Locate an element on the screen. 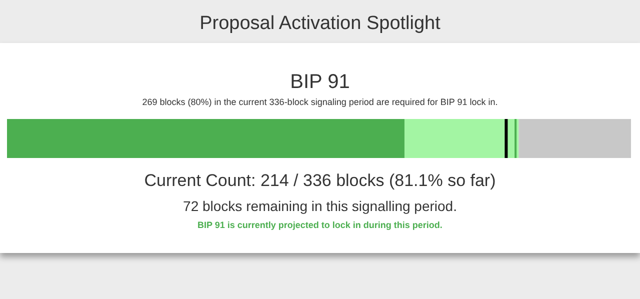 The height and width of the screenshot is (299, 640). text: BIP 91 is currently projected to lock in during this period. is located at coordinates (320, 225).